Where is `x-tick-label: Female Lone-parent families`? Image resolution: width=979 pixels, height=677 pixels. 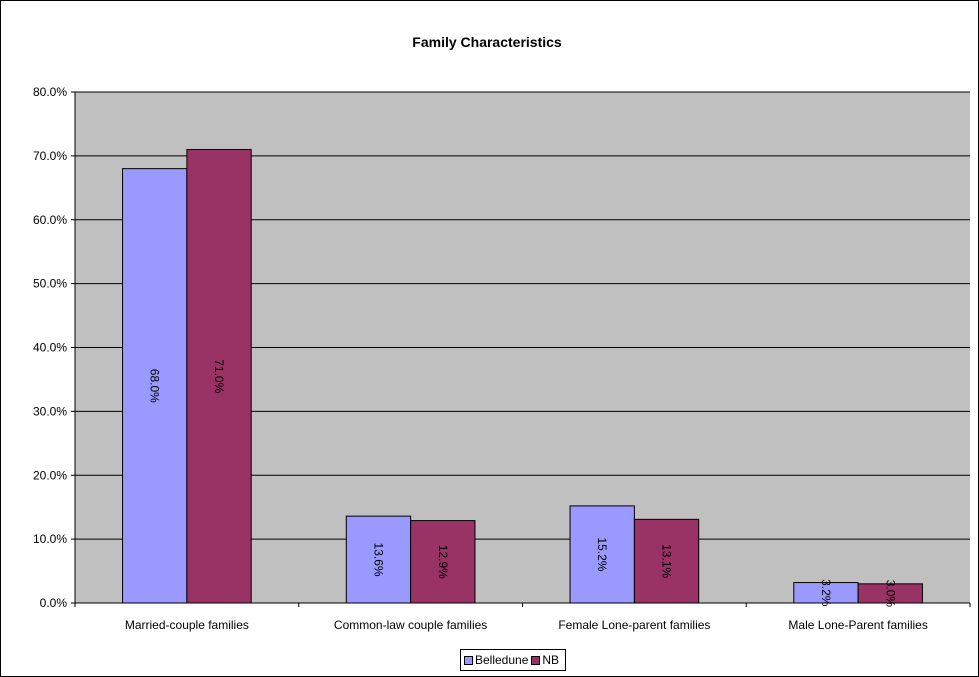 x-tick-label: Female Lone-parent families is located at coordinates (634, 625).